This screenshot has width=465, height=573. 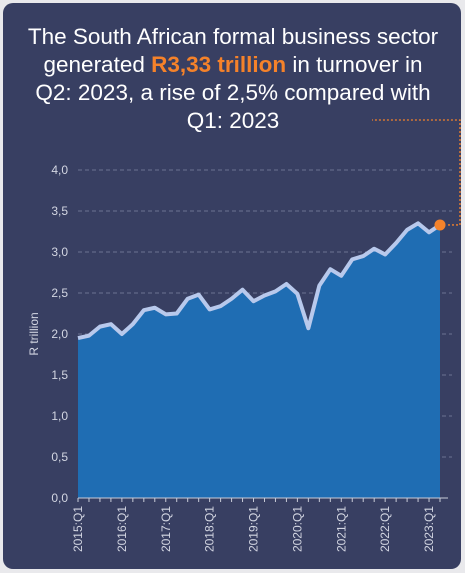 I want to click on x-tick-label: 2022:Q1, so click(x=385, y=529).